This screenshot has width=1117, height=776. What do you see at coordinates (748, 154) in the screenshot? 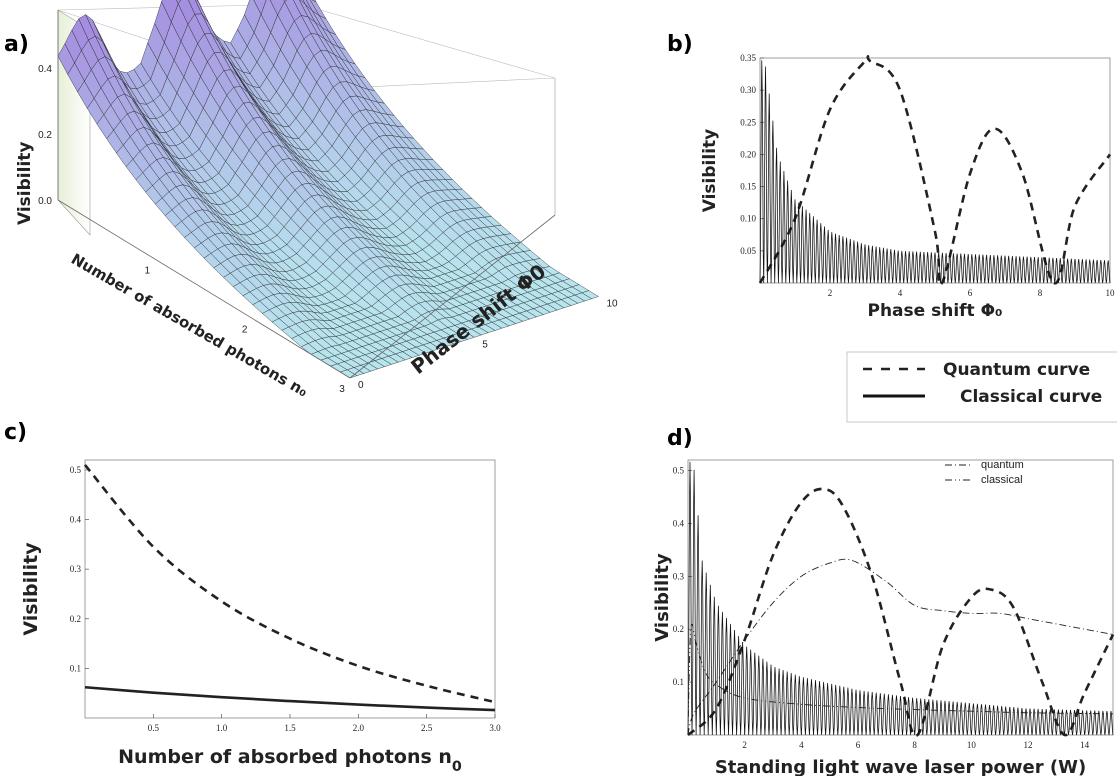
I see `y-tick-label: 0.20` at bounding box center [748, 154].